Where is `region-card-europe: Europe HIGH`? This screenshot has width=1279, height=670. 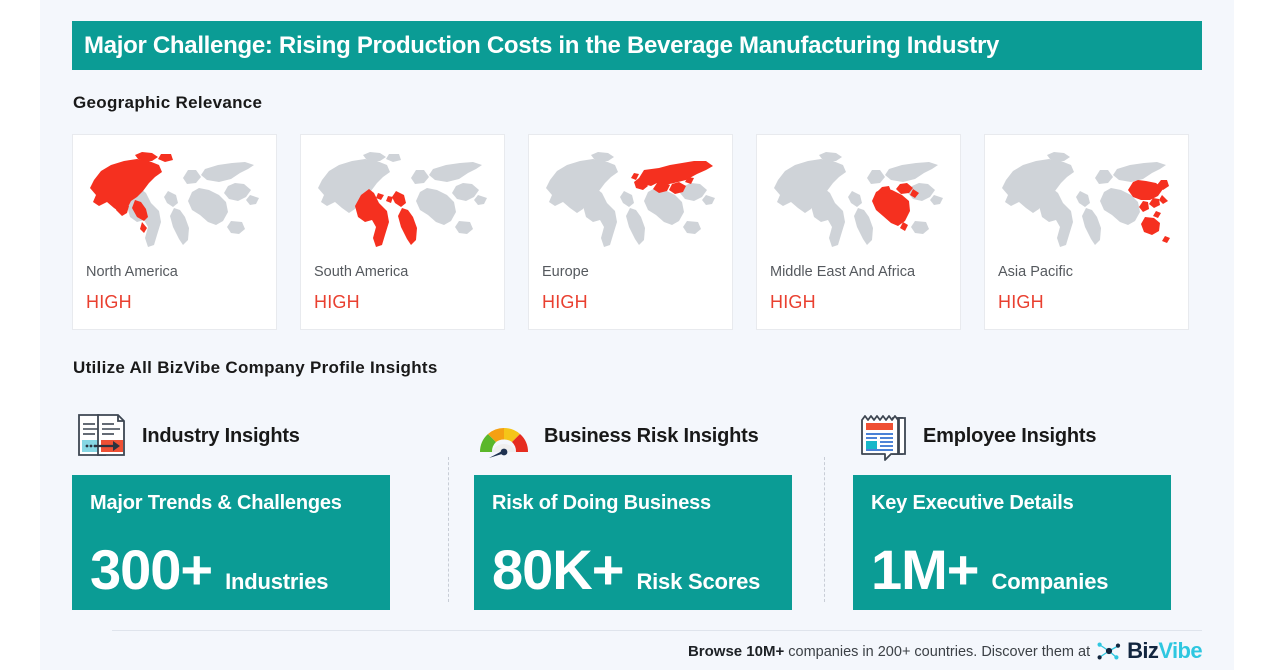 region-card-europe: Europe HIGH is located at coordinates (630, 232).